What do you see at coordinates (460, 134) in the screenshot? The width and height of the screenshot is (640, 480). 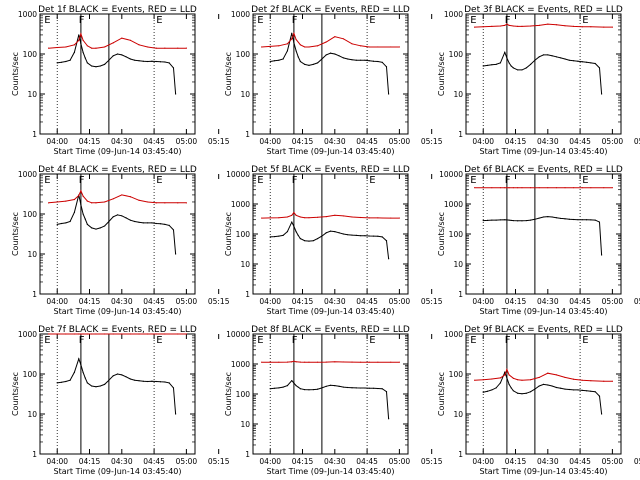 I see `y-tick-label: 1` at bounding box center [460, 134].